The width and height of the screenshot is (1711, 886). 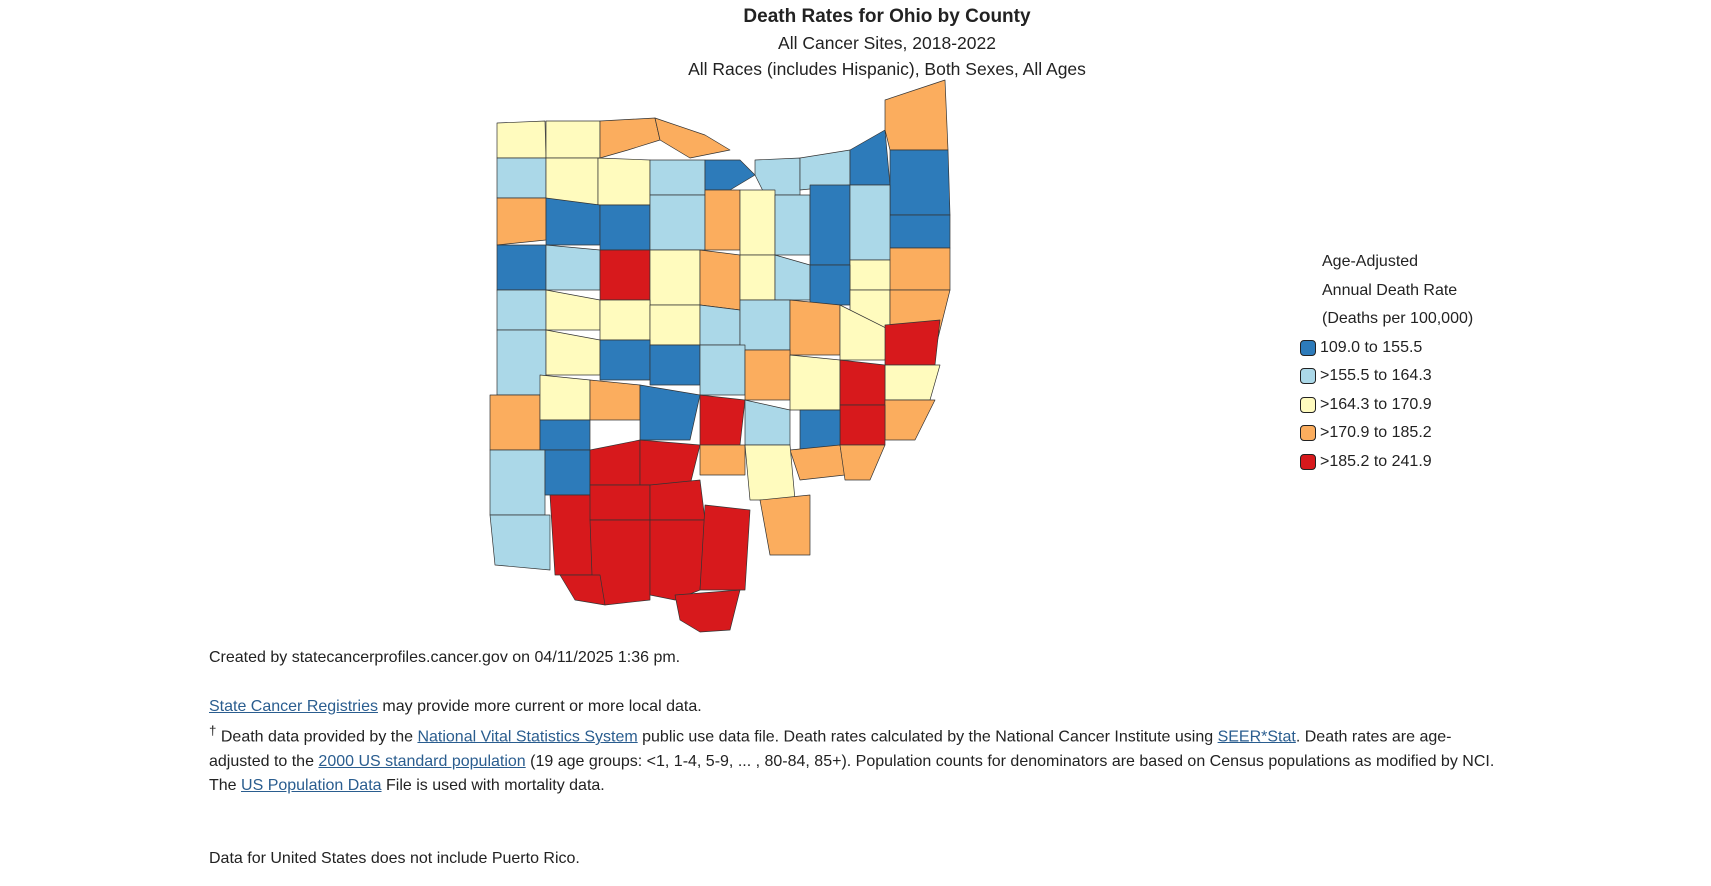 I want to click on seer-post-text: . Death rates are age-adjusted to the, so click(x=830, y=749).